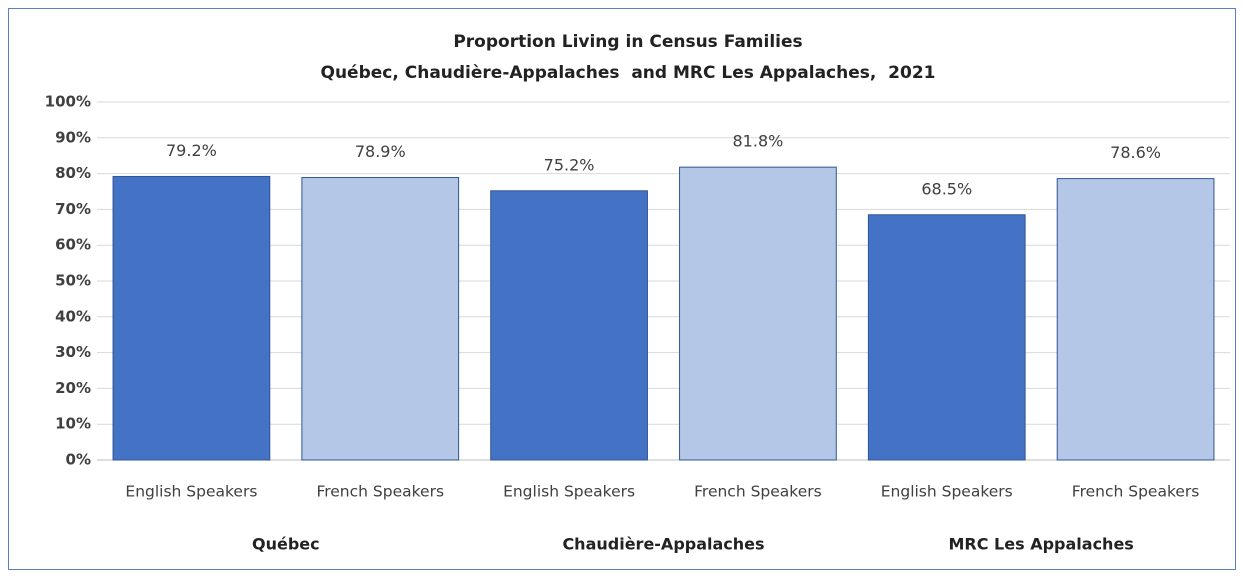 This screenshot has width=1244, height=578. What do you see at coordinates (663, 544) in the screenshot?
I see `group-label: Chaudière-Appalaches` at bounding box center [663, 544].